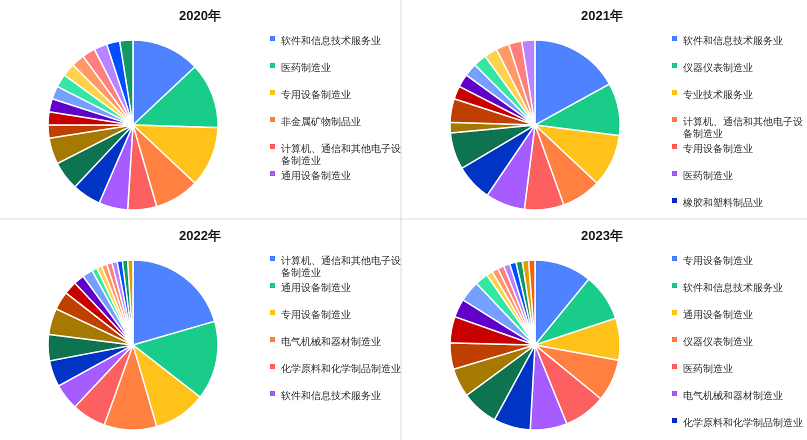  Describe the element at coordinates (723, 203) in the screenshot. I see `legend-label: 橡胶和塑料制品业` at that location.